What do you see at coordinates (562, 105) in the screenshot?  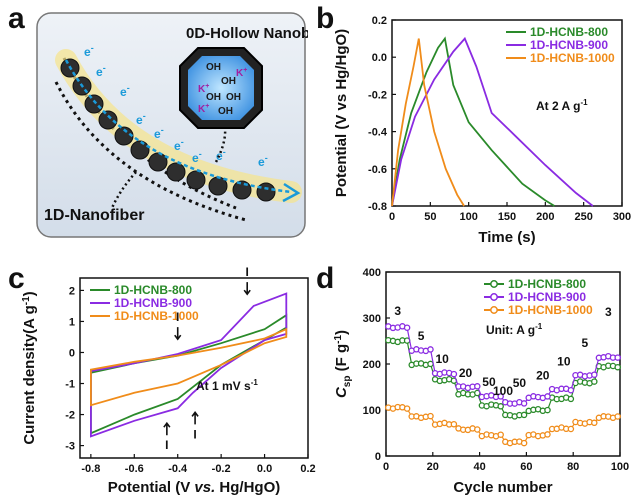 I see `chart-b-annotation: At 2 A g-1` at bounding box center [562, 105].